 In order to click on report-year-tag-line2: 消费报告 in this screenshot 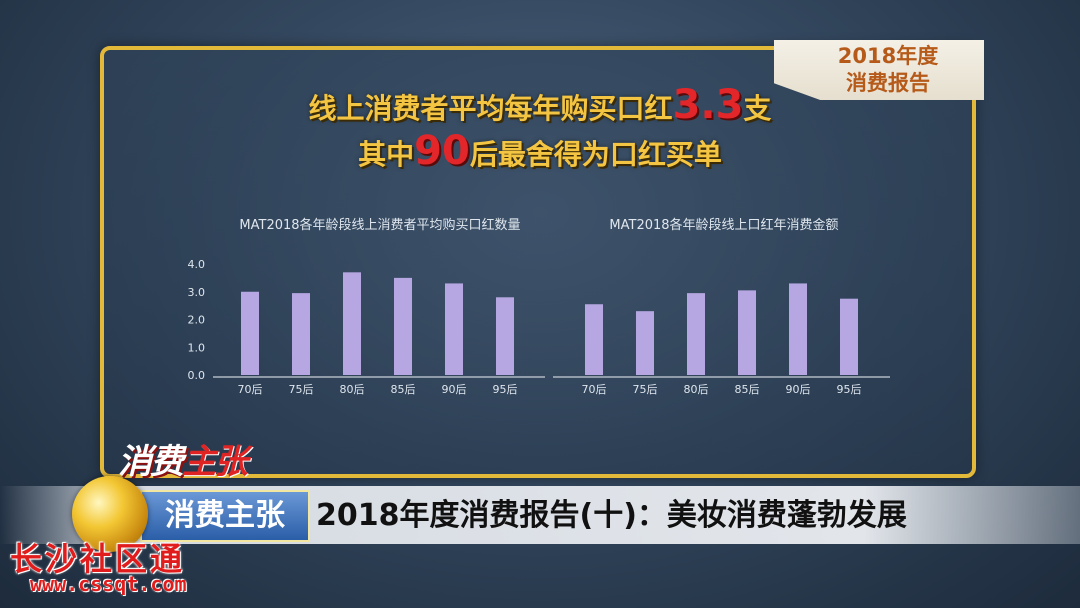, I will do `click(888, 83)`.